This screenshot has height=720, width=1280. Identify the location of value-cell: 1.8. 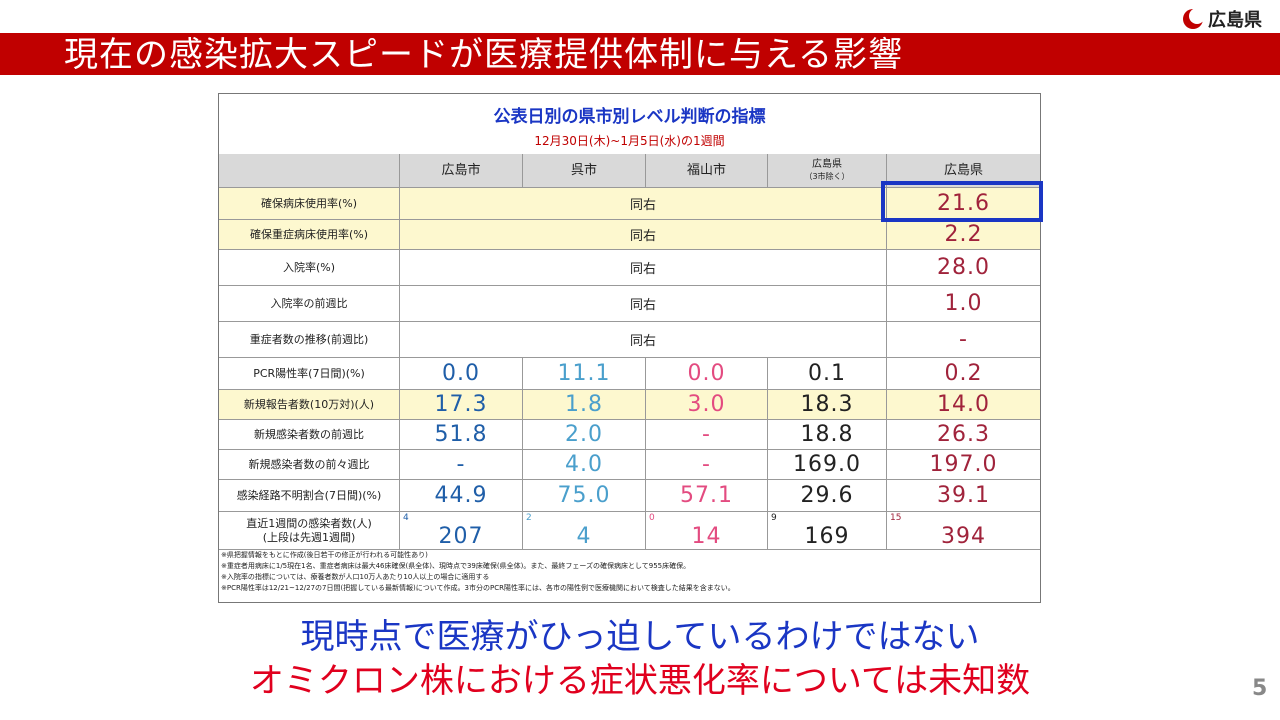
(584, 405).